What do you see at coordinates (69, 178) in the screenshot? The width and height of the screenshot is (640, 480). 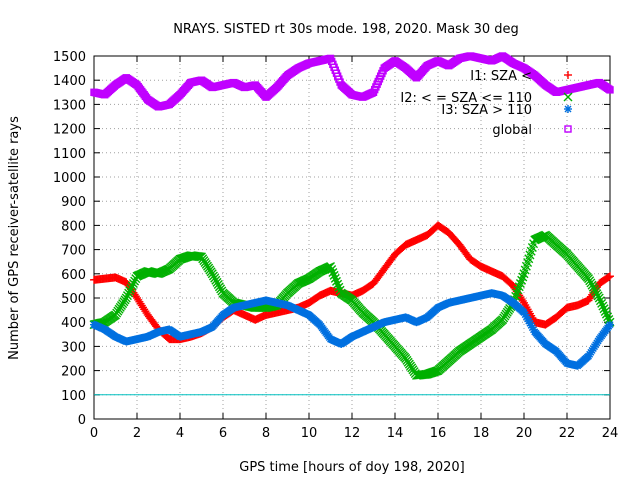 I see `y-tick-label: 1000` at bounding box center [69, 178].